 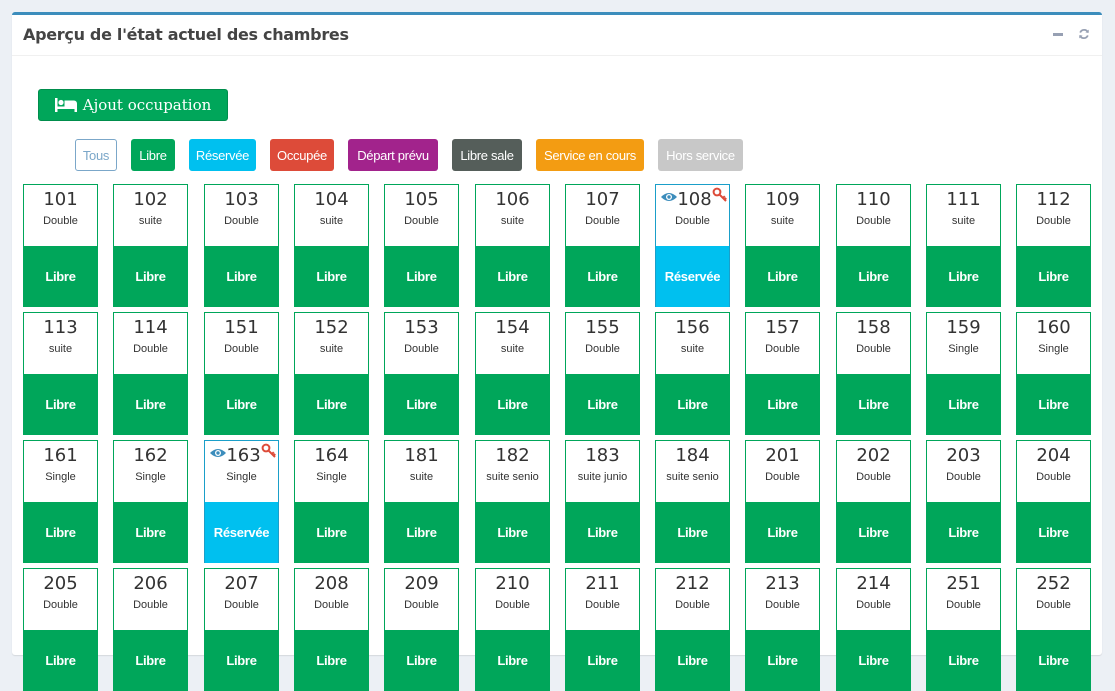 I want to click on room-card: 111 suite Libre, so click(x=963, y=245).